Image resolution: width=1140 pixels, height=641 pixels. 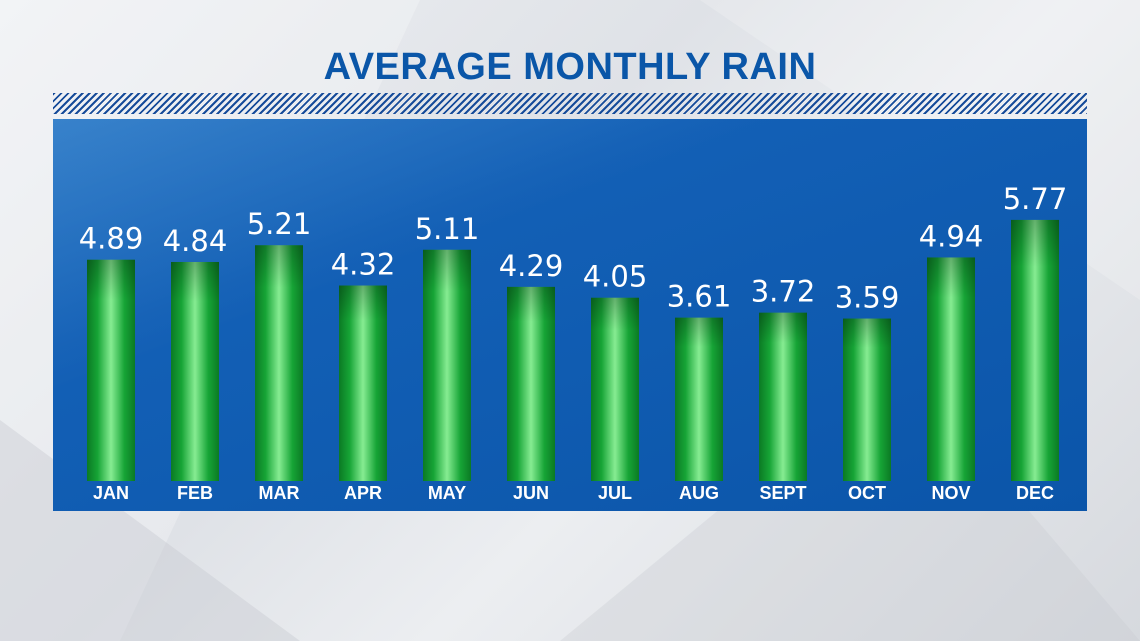 I want to click on bar-shade-oct, so click(x=867, y=399).